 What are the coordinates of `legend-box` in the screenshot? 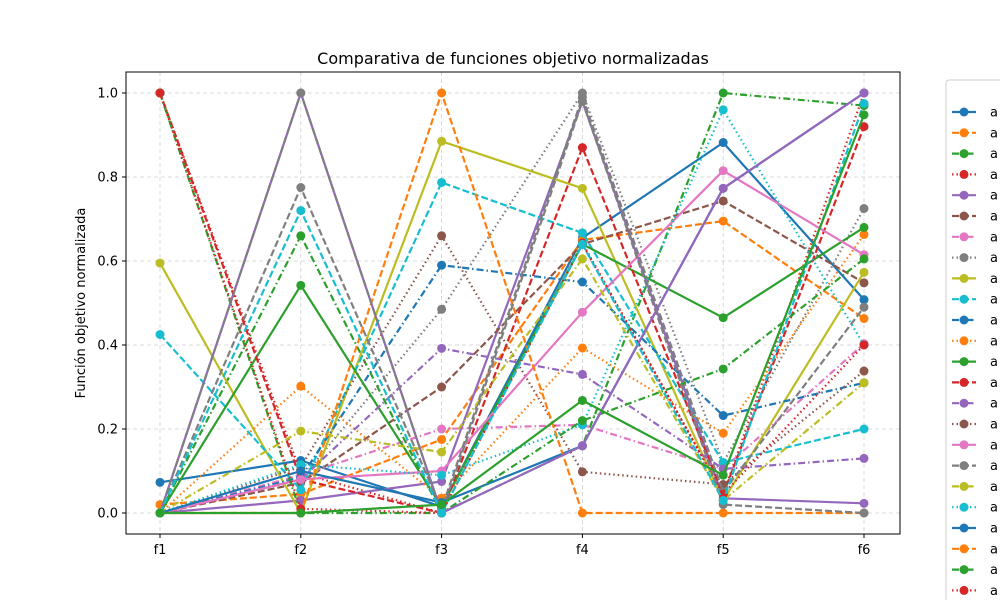 It's located at (972, 339).